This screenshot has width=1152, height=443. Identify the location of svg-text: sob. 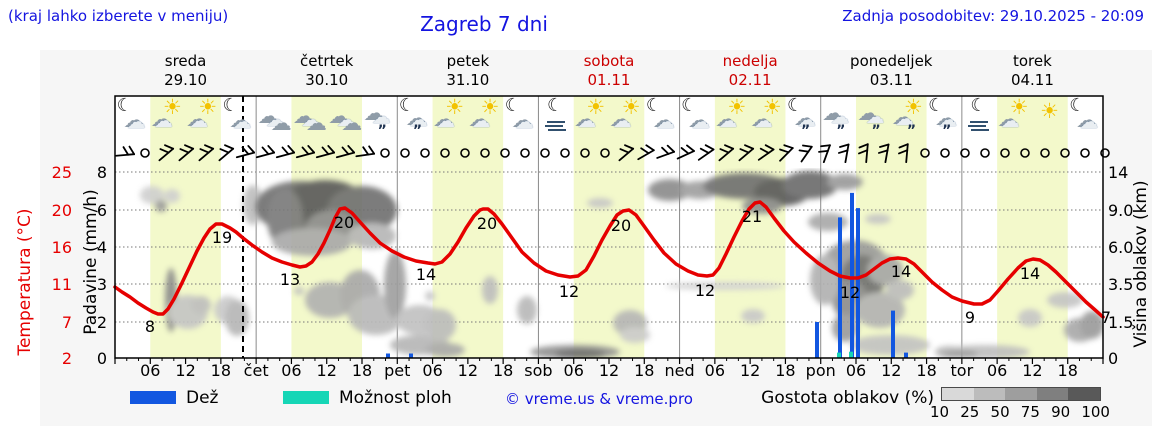
(538, 370).